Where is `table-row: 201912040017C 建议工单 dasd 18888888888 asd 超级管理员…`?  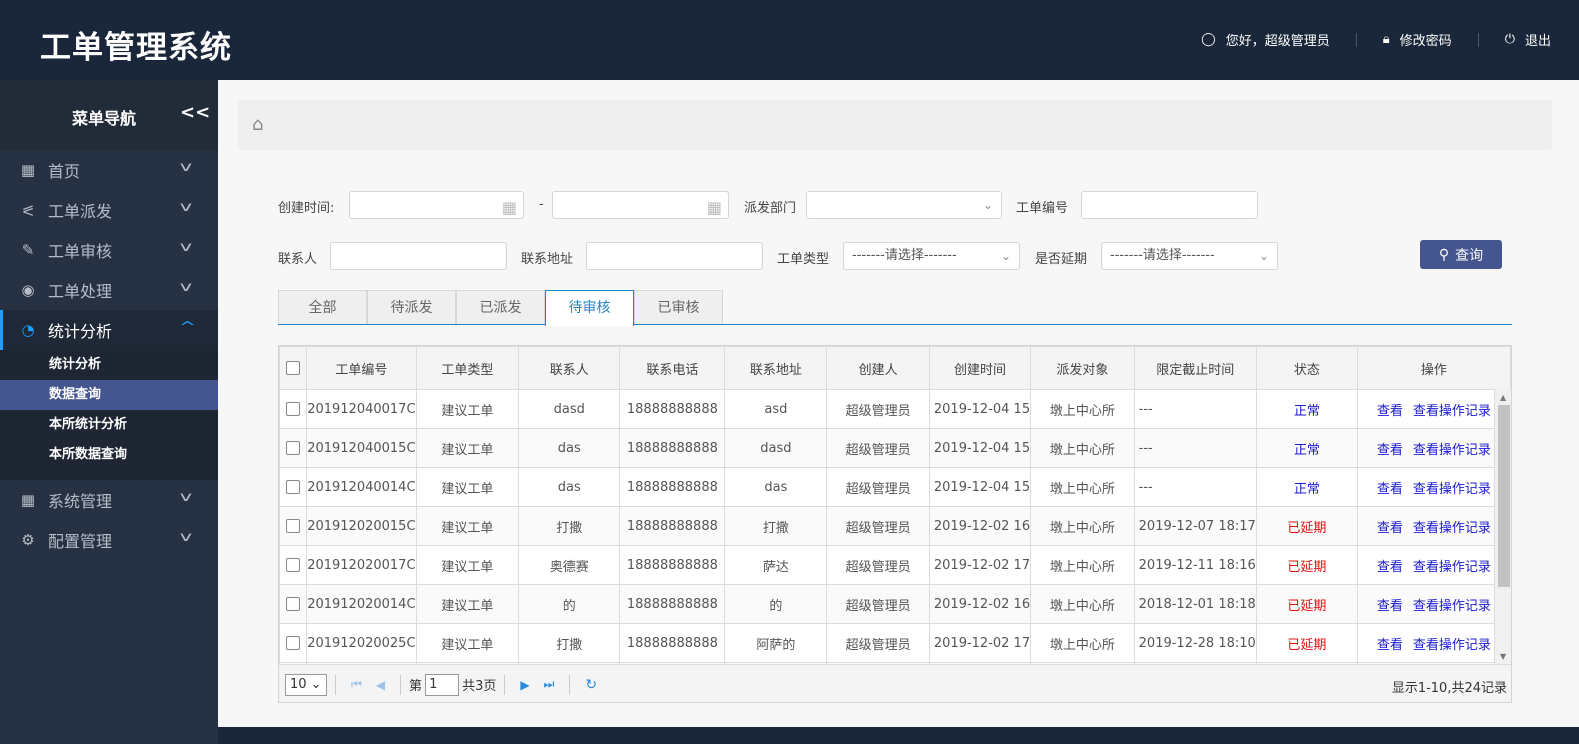
table-row: 201912040017C 建议工单 dasd 18888888888 asd 超级管理员… is located at coordinates (895, 409).